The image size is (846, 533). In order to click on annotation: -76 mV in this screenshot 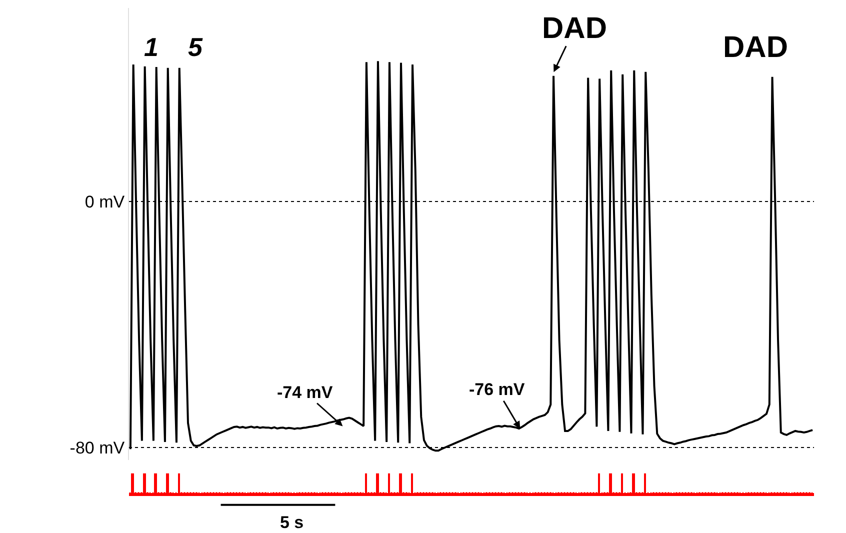, I will do `click(497, 389)`.